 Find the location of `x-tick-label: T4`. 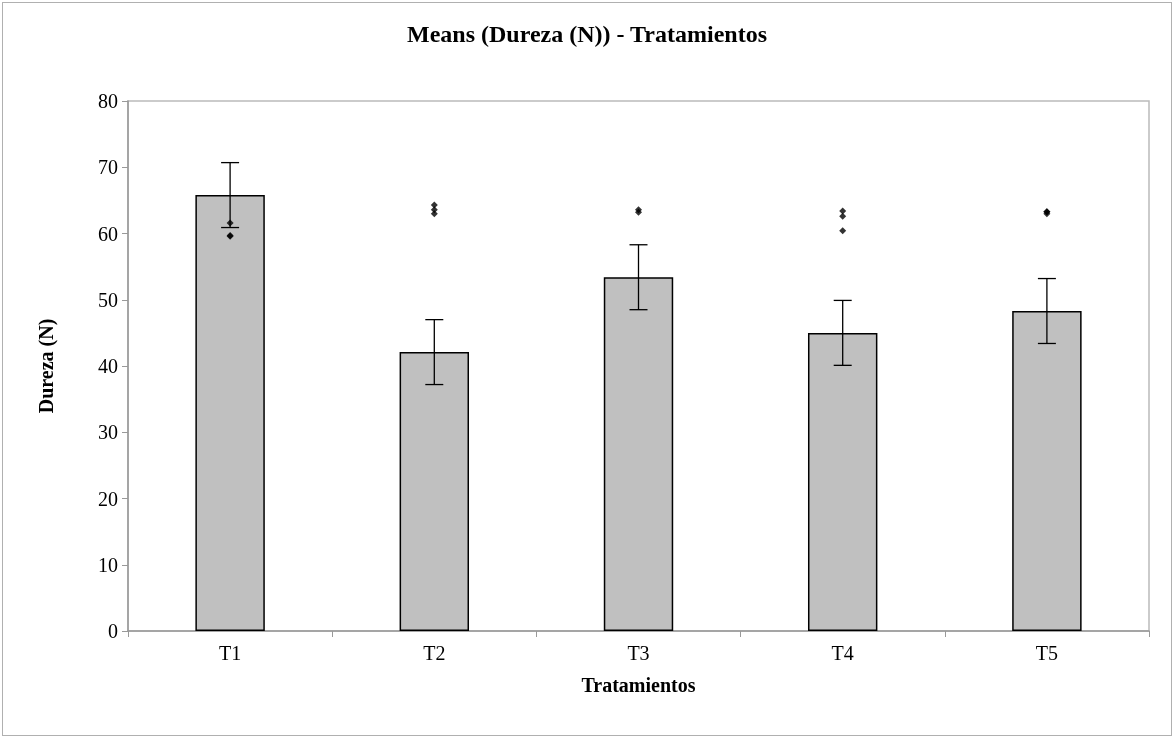

x-tick-label: T4 is located at coordinates (842, 653).